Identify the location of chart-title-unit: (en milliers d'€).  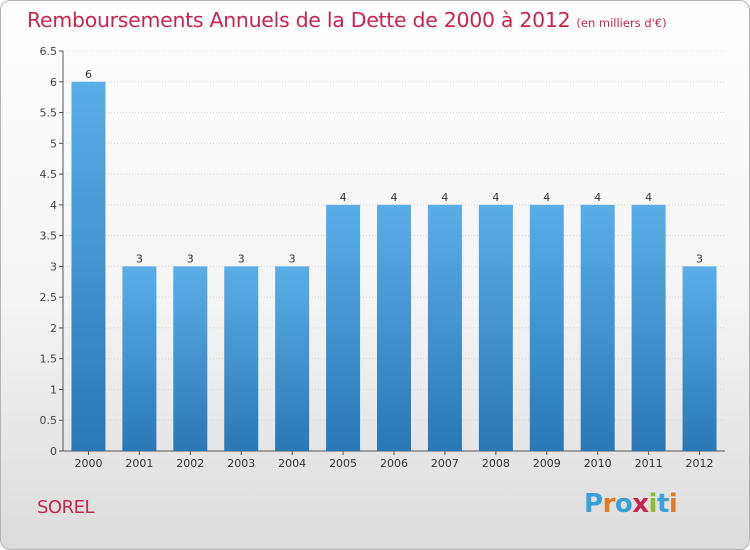
(621, 23).